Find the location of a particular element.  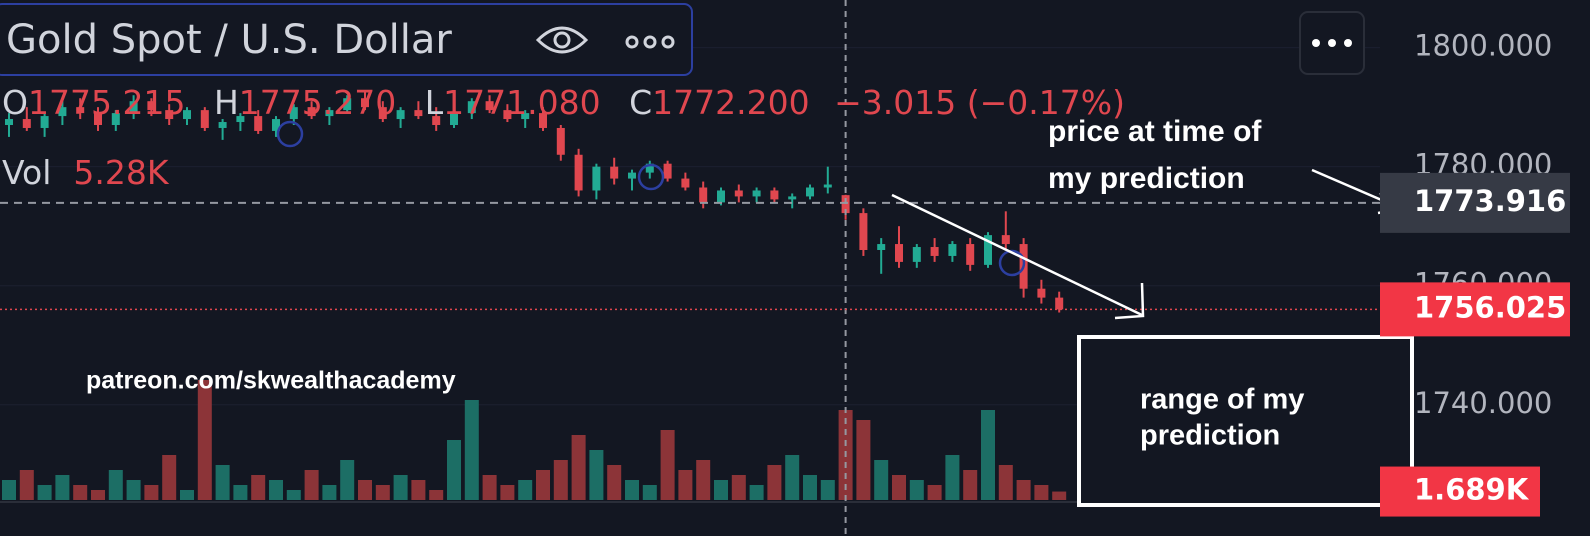

last-price-tag is located at coordinates (1475, 309).